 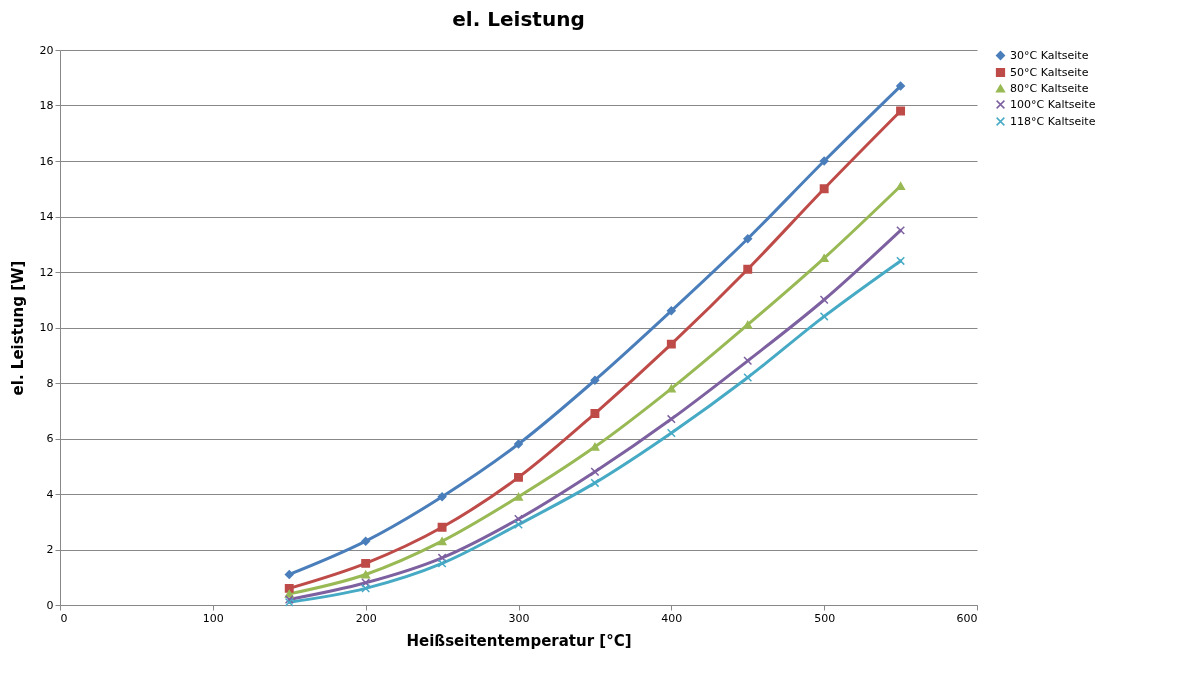 What do you see at coordinates (366, 618) in the screenshot?
I see `x-tick-label: 200` at bounding box center [366, 618].